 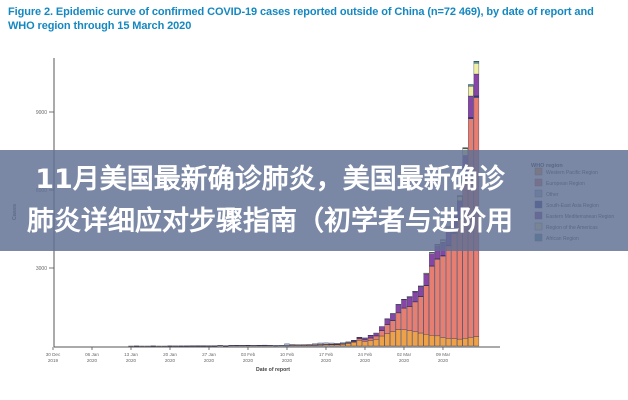 I want to click on overlay-text-line1: 11月美国最新确诊肺炎，美国最新确诊, so click(x=270, y=179).